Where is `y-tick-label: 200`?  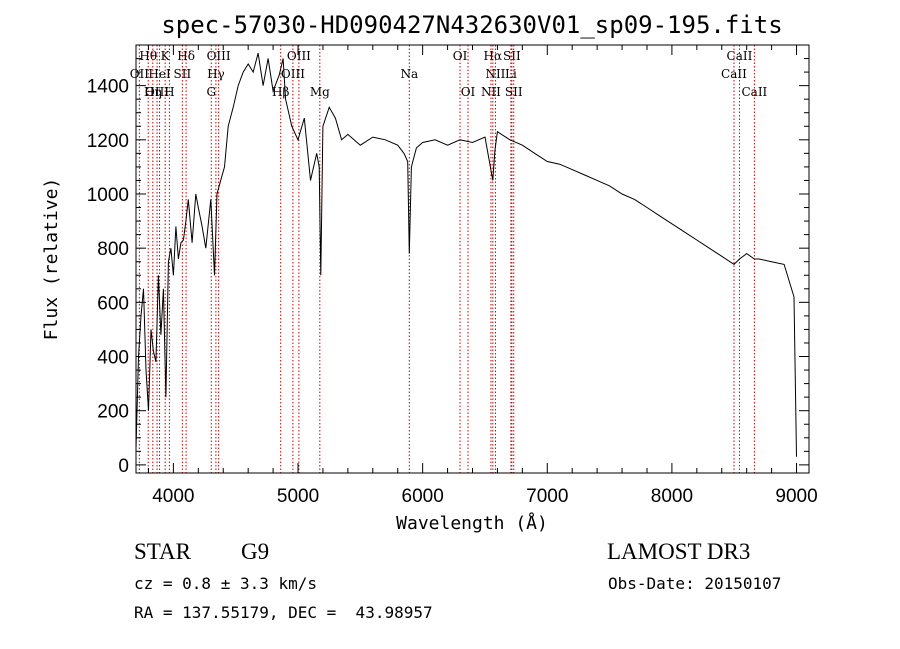 y-tick-label: 200 is located at coordinates (113, 412).